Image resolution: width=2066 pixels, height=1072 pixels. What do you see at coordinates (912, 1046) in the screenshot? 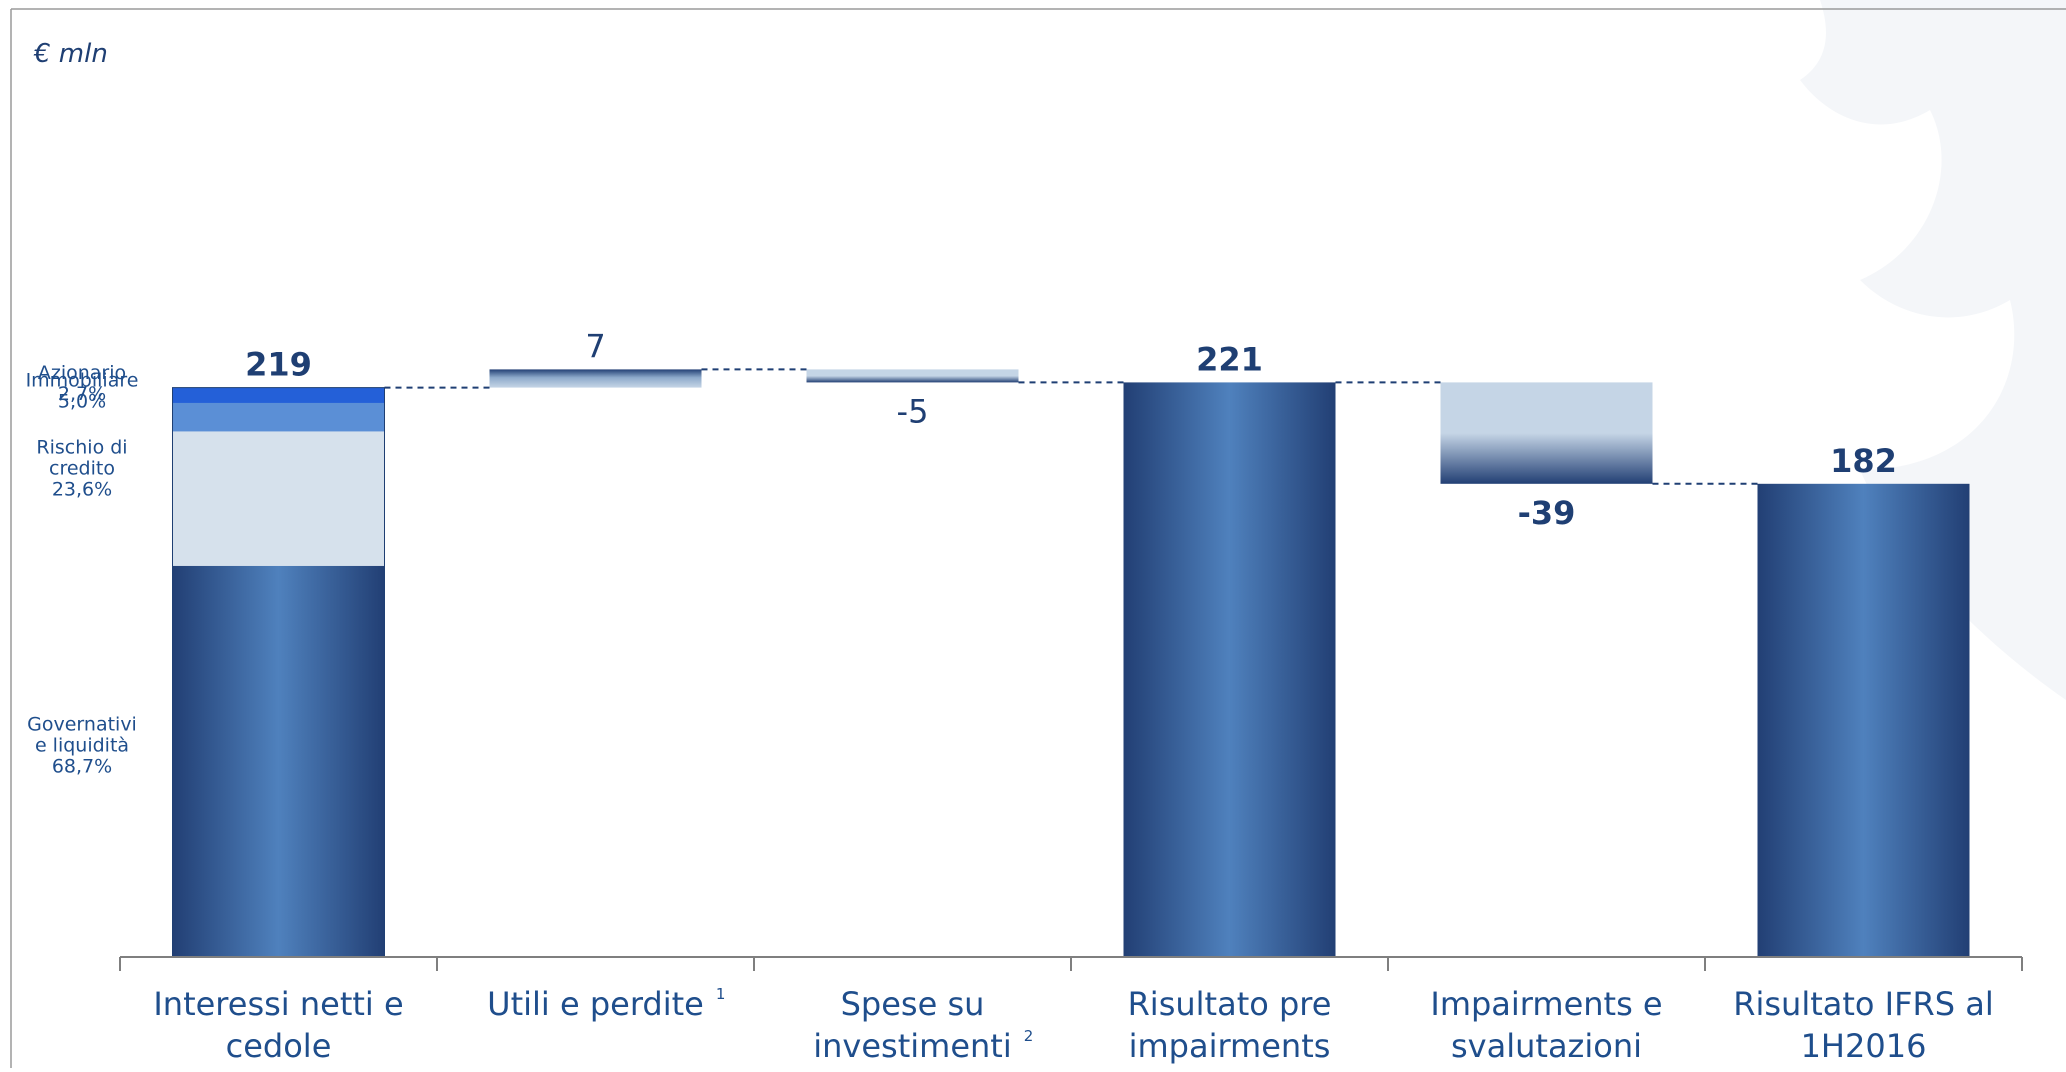
I see `category-label: investimenti` at bounding box center [912, 1046].